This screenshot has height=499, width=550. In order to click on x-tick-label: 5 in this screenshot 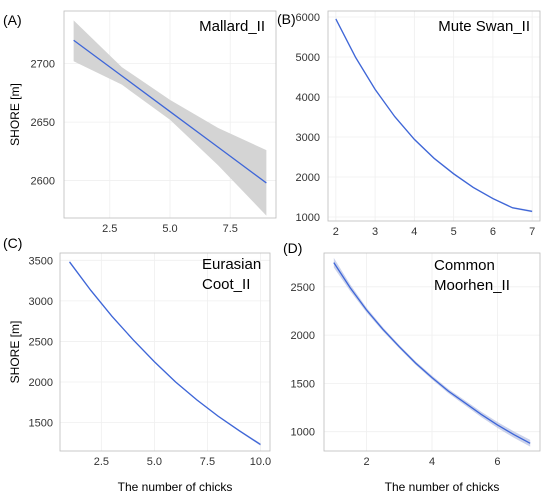, I will do `click(454, 232)`.